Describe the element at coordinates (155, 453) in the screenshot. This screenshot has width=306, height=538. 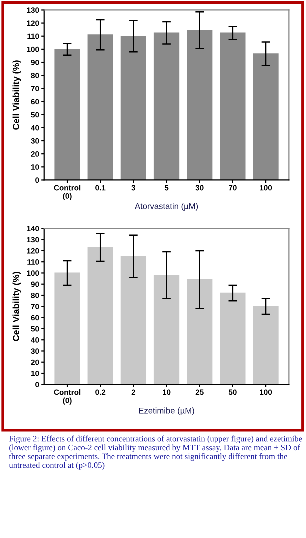
I see `caption: Figure 2: Effects of different concentrations of atorvastatin (upper figure) and ezetimibe (lower figure) on Caco-2 cell viability measured by MTT assay. Data are mean ± SD of three separate experiments. The treatments were not significantly different from the untreated control at (p>0.05)` at that location.